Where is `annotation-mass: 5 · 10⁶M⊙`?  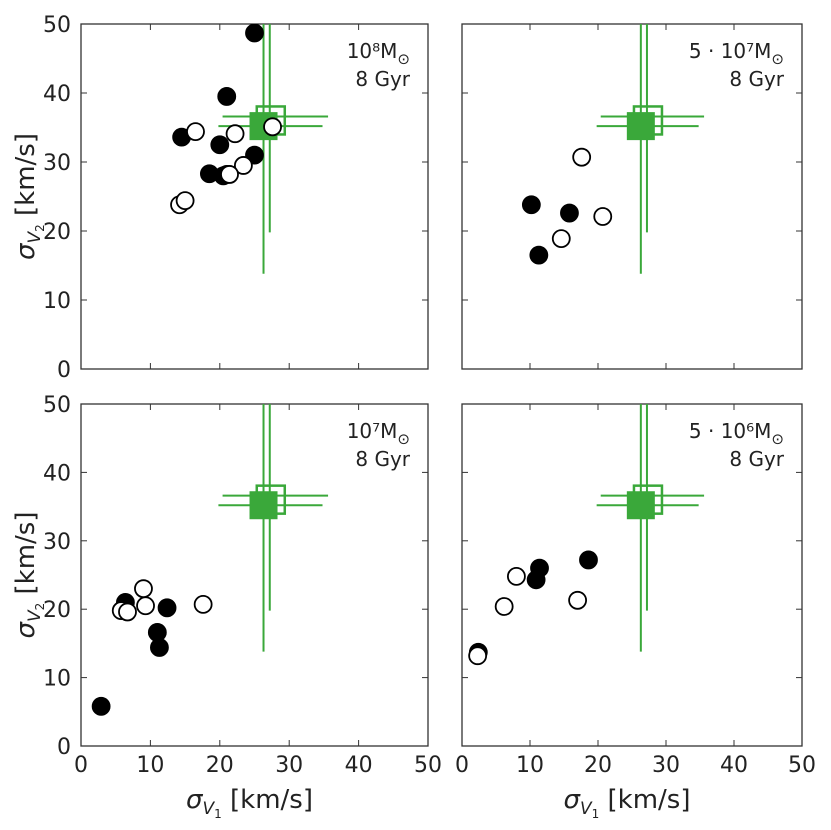
annotation-mass: 5 · 10⁶M⊙ is located at coordinates (736, 433).